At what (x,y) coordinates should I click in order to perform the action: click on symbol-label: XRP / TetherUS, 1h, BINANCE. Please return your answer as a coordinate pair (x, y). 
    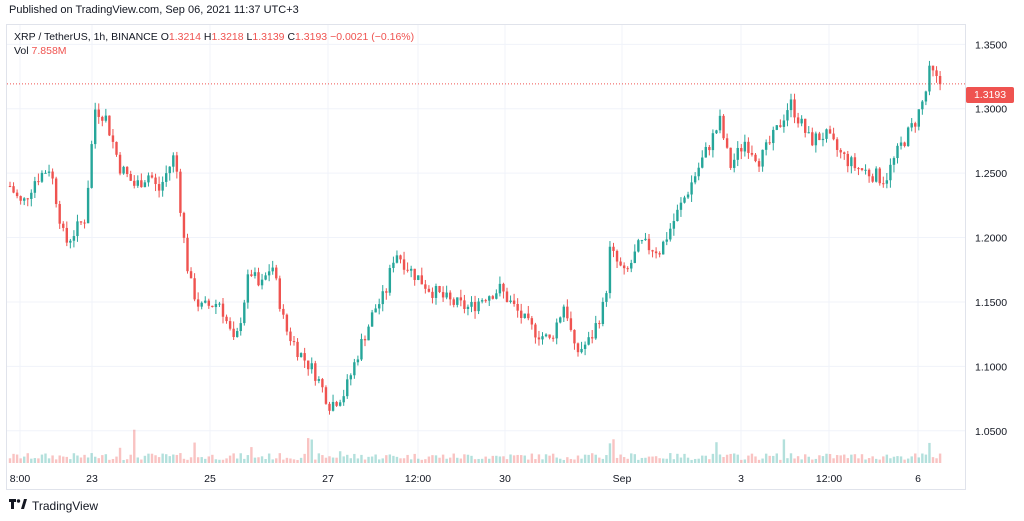
    Looking at the image, I should click on (86, 37).